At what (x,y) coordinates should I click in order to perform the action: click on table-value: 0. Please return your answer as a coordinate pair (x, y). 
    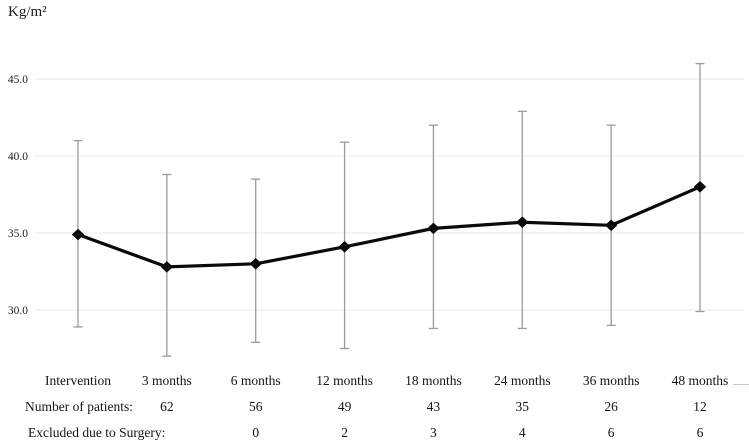
    Looking at the image, I should click on (256, 432).